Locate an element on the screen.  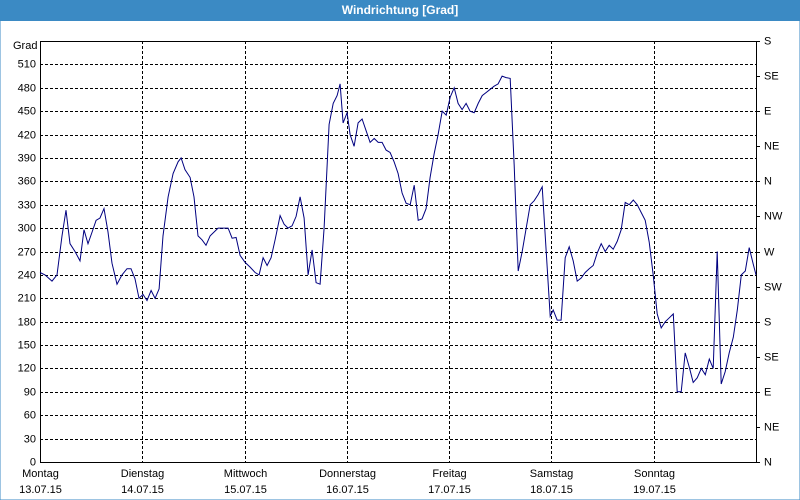
title-bar is located at coordinates (400, 10).